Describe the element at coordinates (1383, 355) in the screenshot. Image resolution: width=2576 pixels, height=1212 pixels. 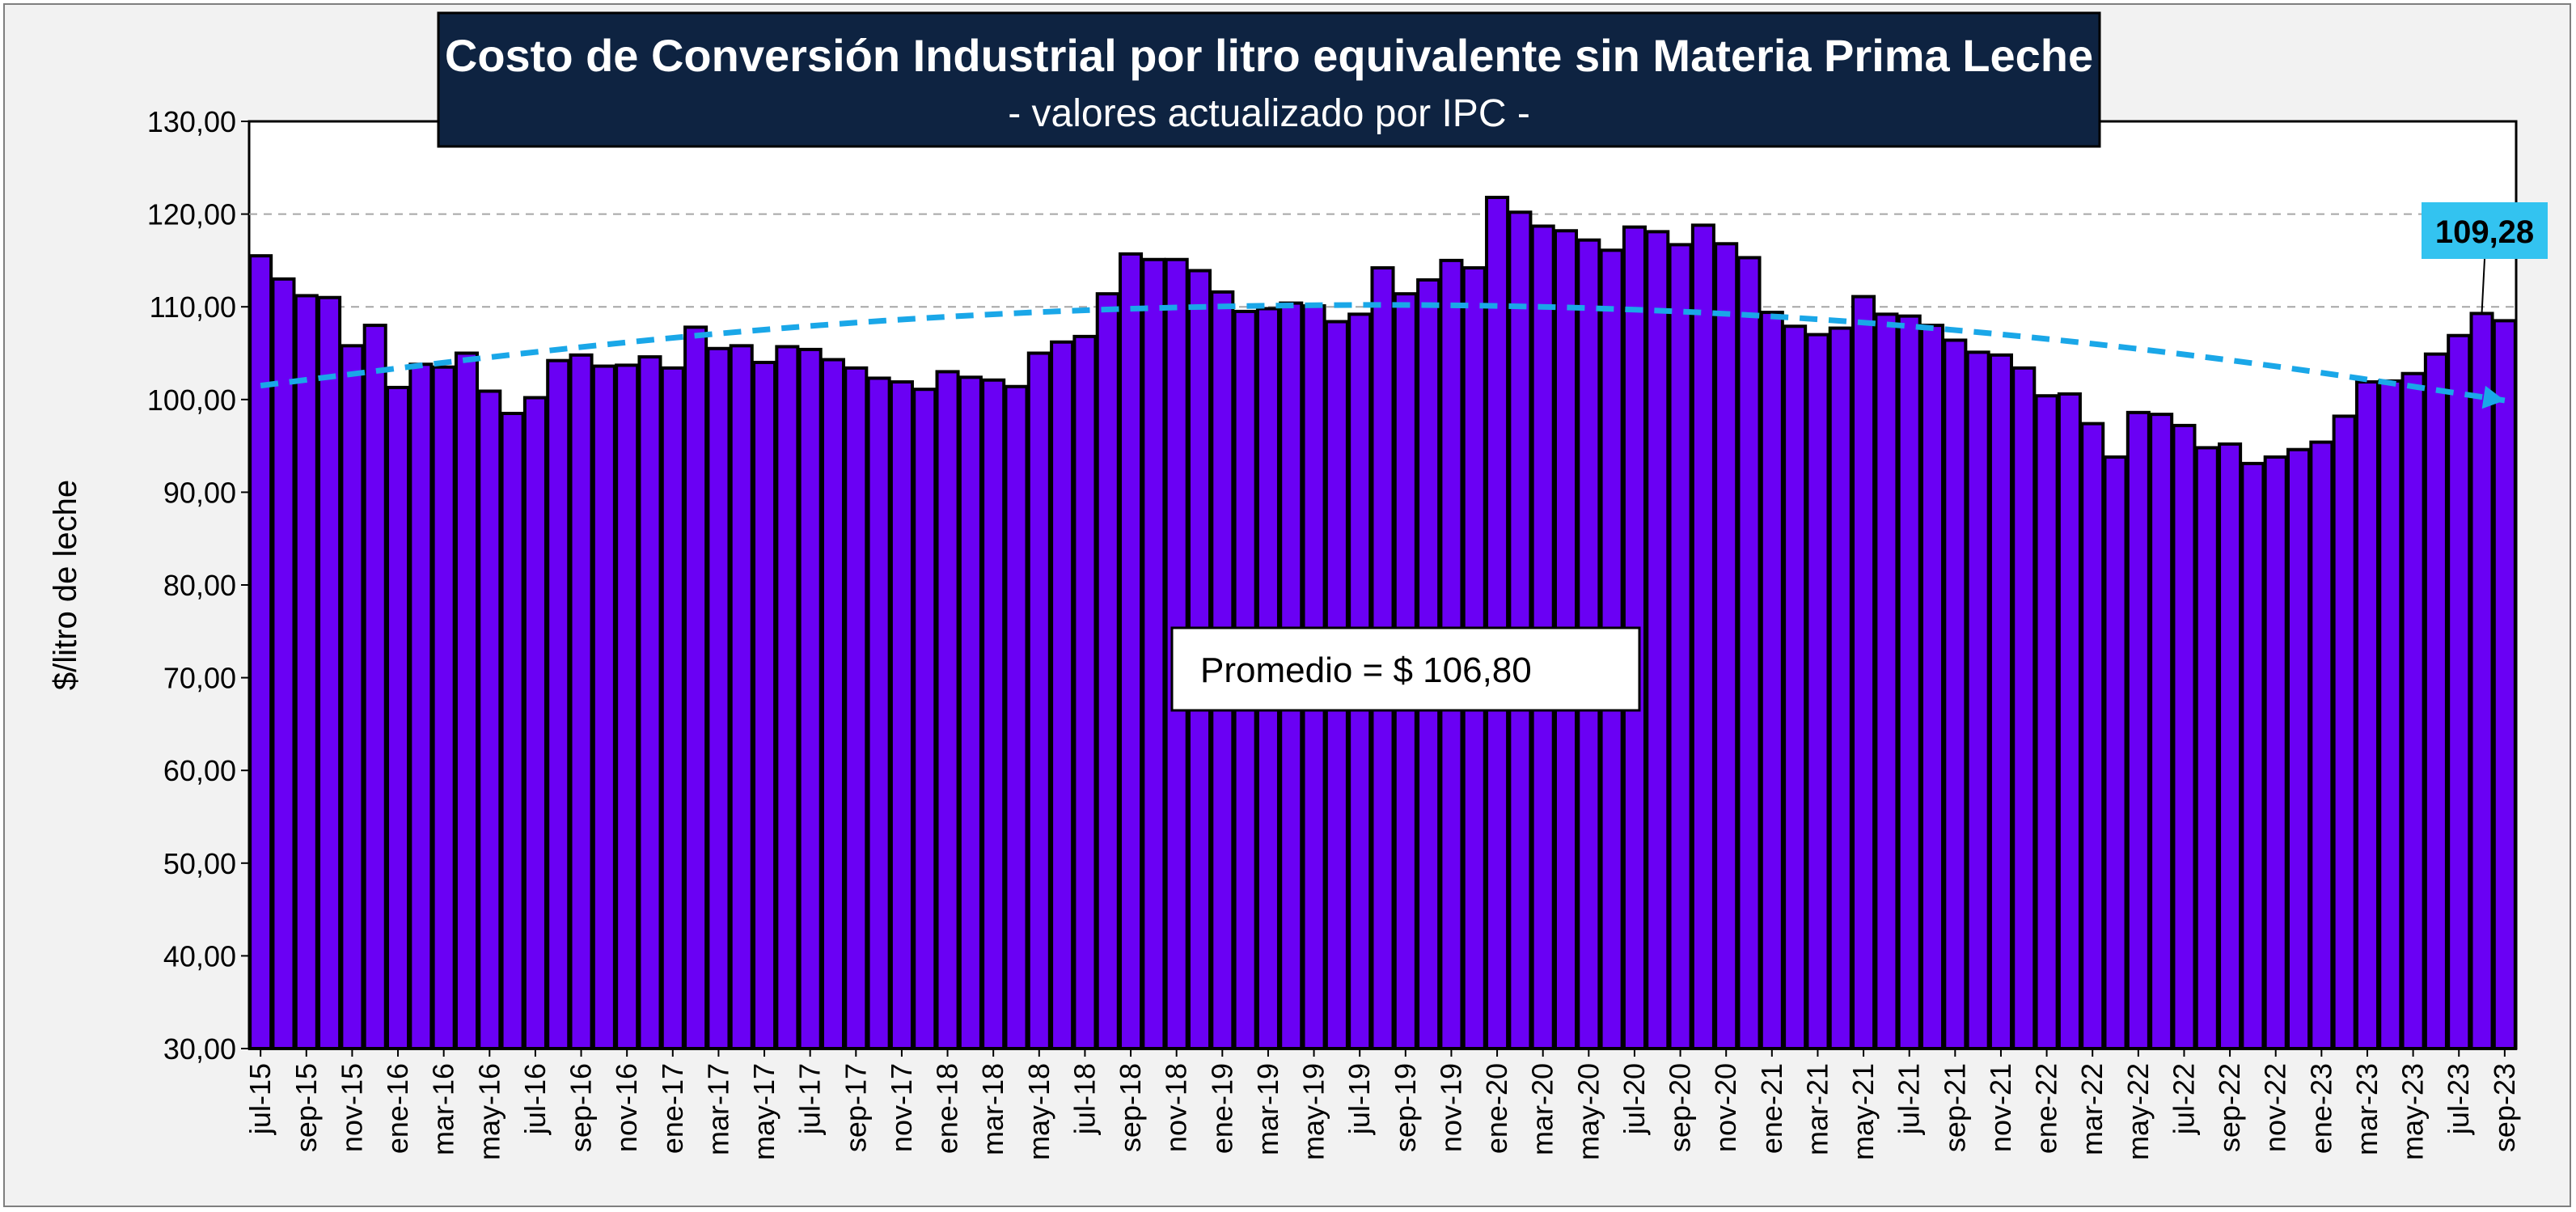
I see `trendline` at that location.